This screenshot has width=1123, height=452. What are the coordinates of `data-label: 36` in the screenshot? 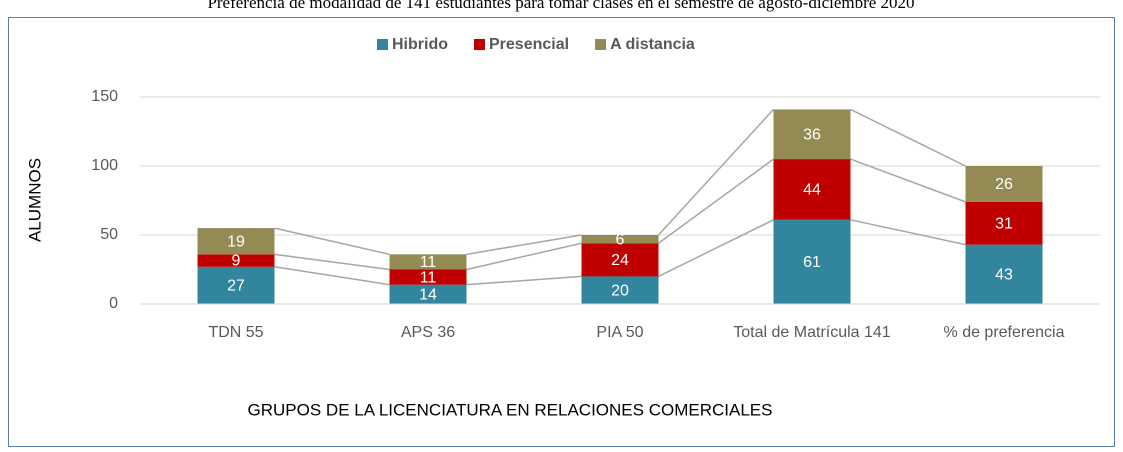 It's located at (812, 134).